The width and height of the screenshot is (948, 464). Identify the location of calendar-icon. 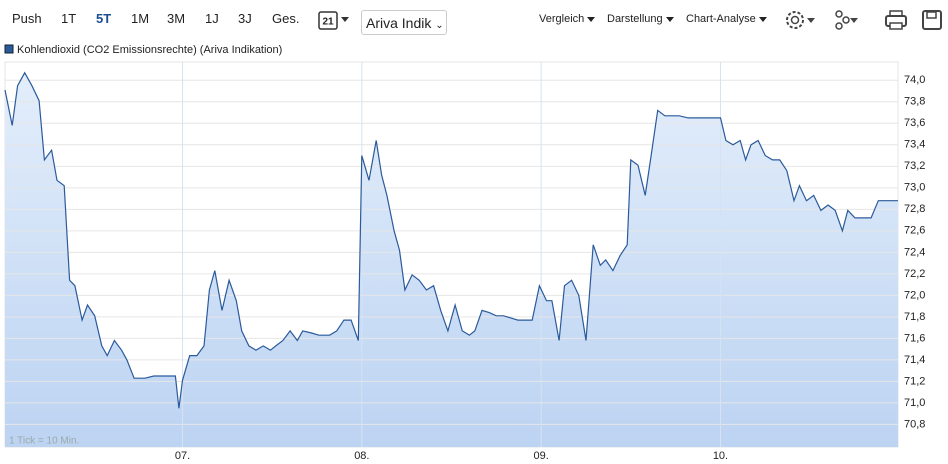
(328, 20).